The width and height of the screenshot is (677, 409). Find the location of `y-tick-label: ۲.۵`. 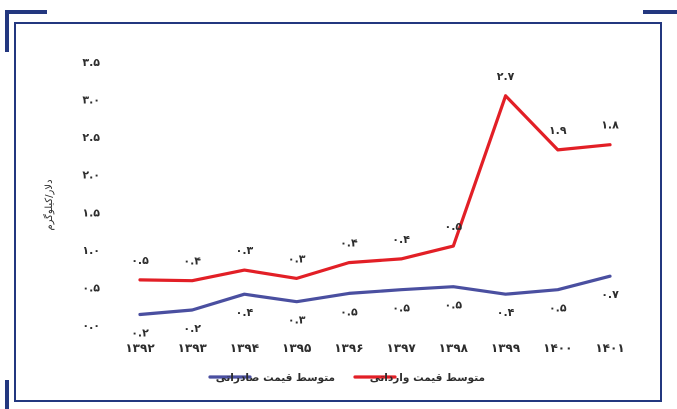

y-tick-label: ۲.۵ is located at coordinates (91, 137).